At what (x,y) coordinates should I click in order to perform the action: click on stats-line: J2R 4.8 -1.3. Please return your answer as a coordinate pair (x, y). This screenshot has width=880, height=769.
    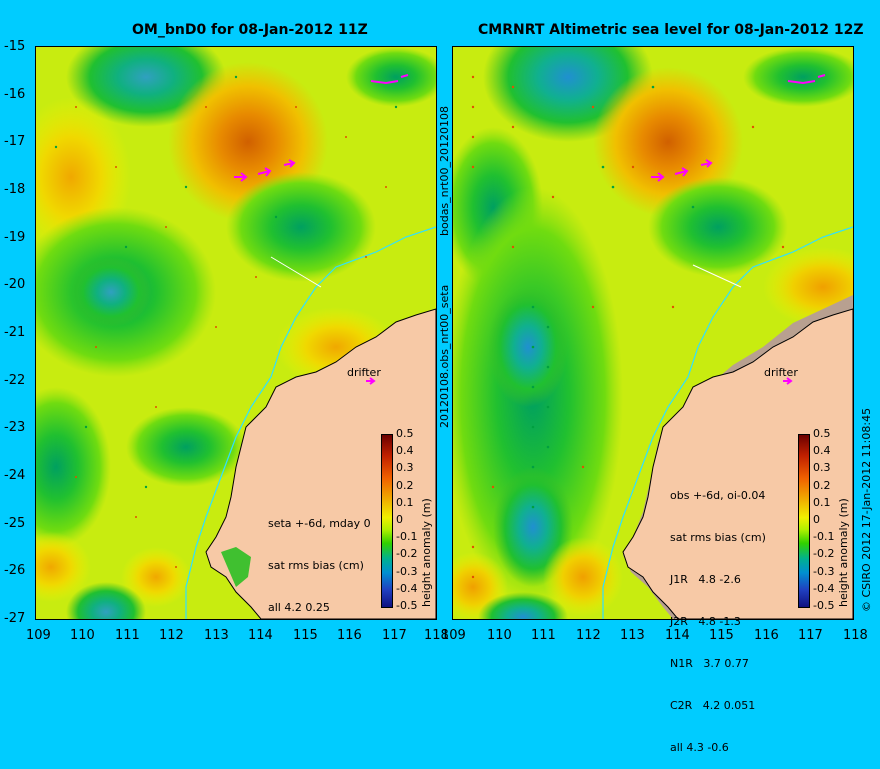
    Looking at the image, I should click on (705, 621).